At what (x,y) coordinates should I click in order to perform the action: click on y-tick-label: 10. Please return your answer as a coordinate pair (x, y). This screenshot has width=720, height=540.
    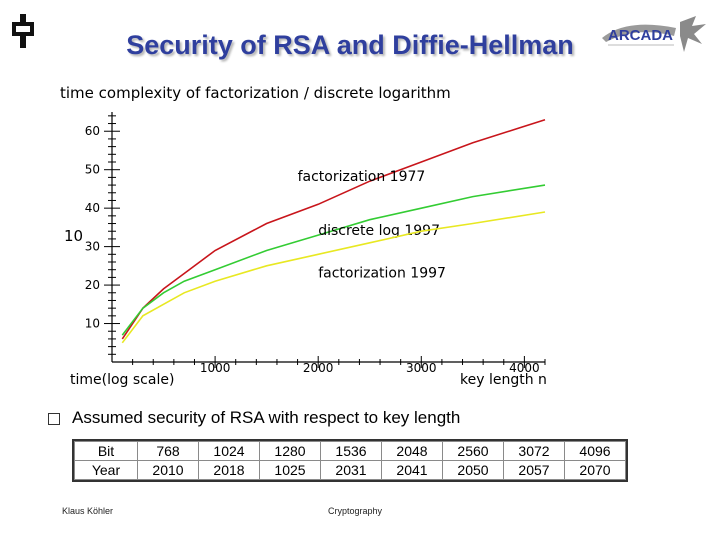
    Looking at the image, I should click on (92, 324).